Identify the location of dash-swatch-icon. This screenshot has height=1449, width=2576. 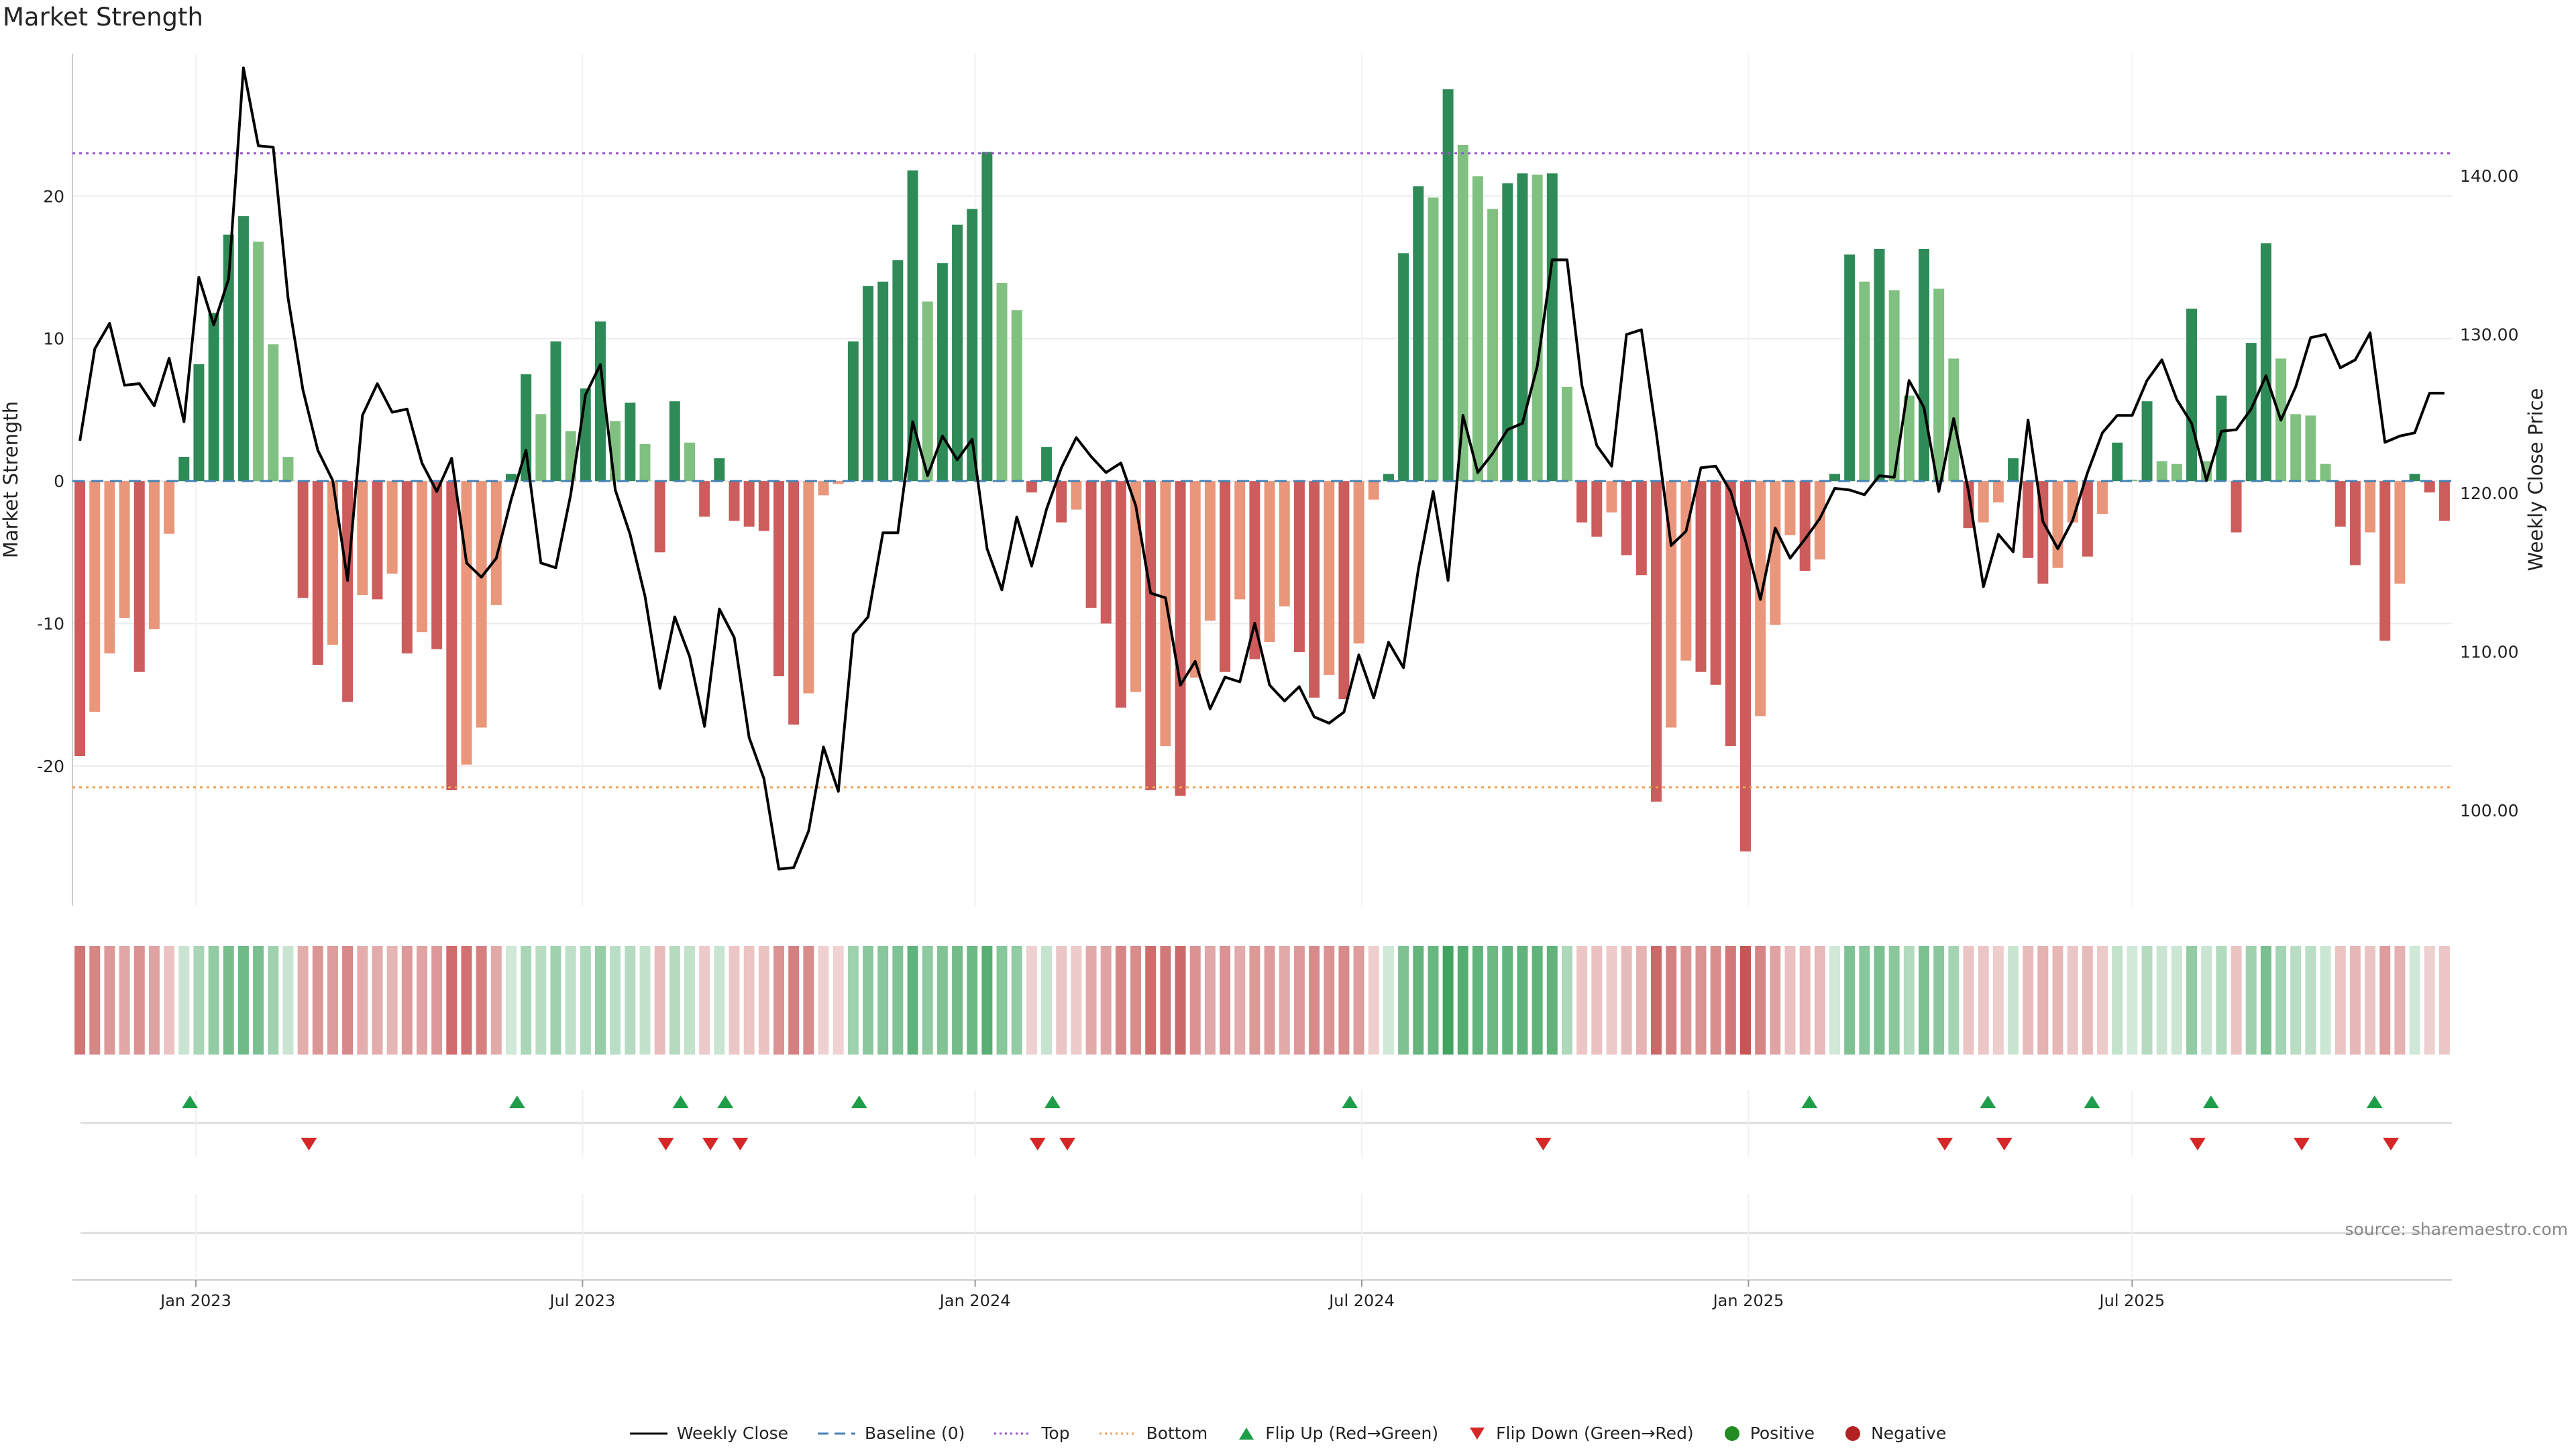
(837, 1433).